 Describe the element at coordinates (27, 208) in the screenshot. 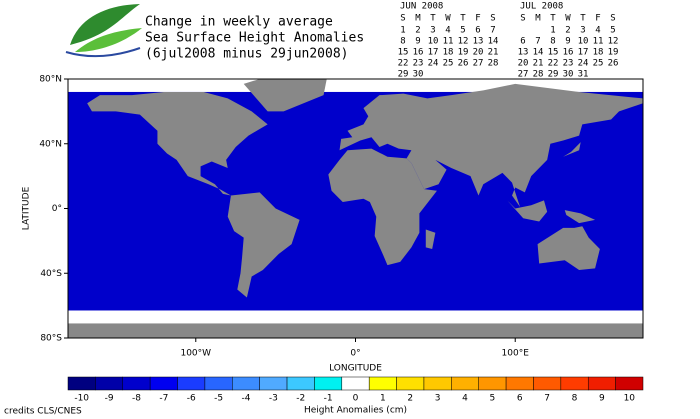

I see `y-axis-label: LATITUDE` at that location.